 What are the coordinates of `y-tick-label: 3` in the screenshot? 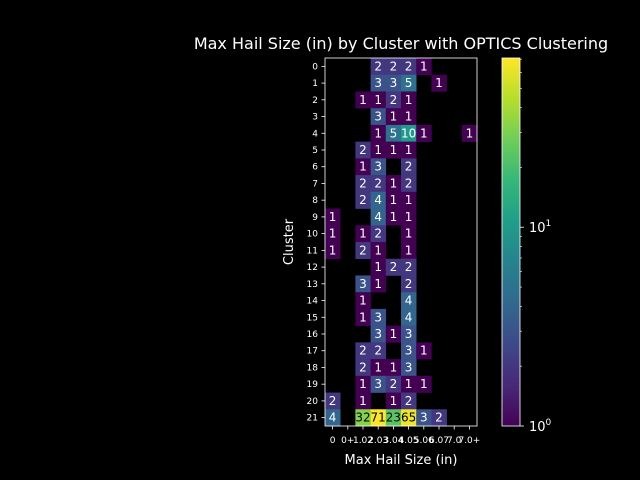 It's located at (315, 118).